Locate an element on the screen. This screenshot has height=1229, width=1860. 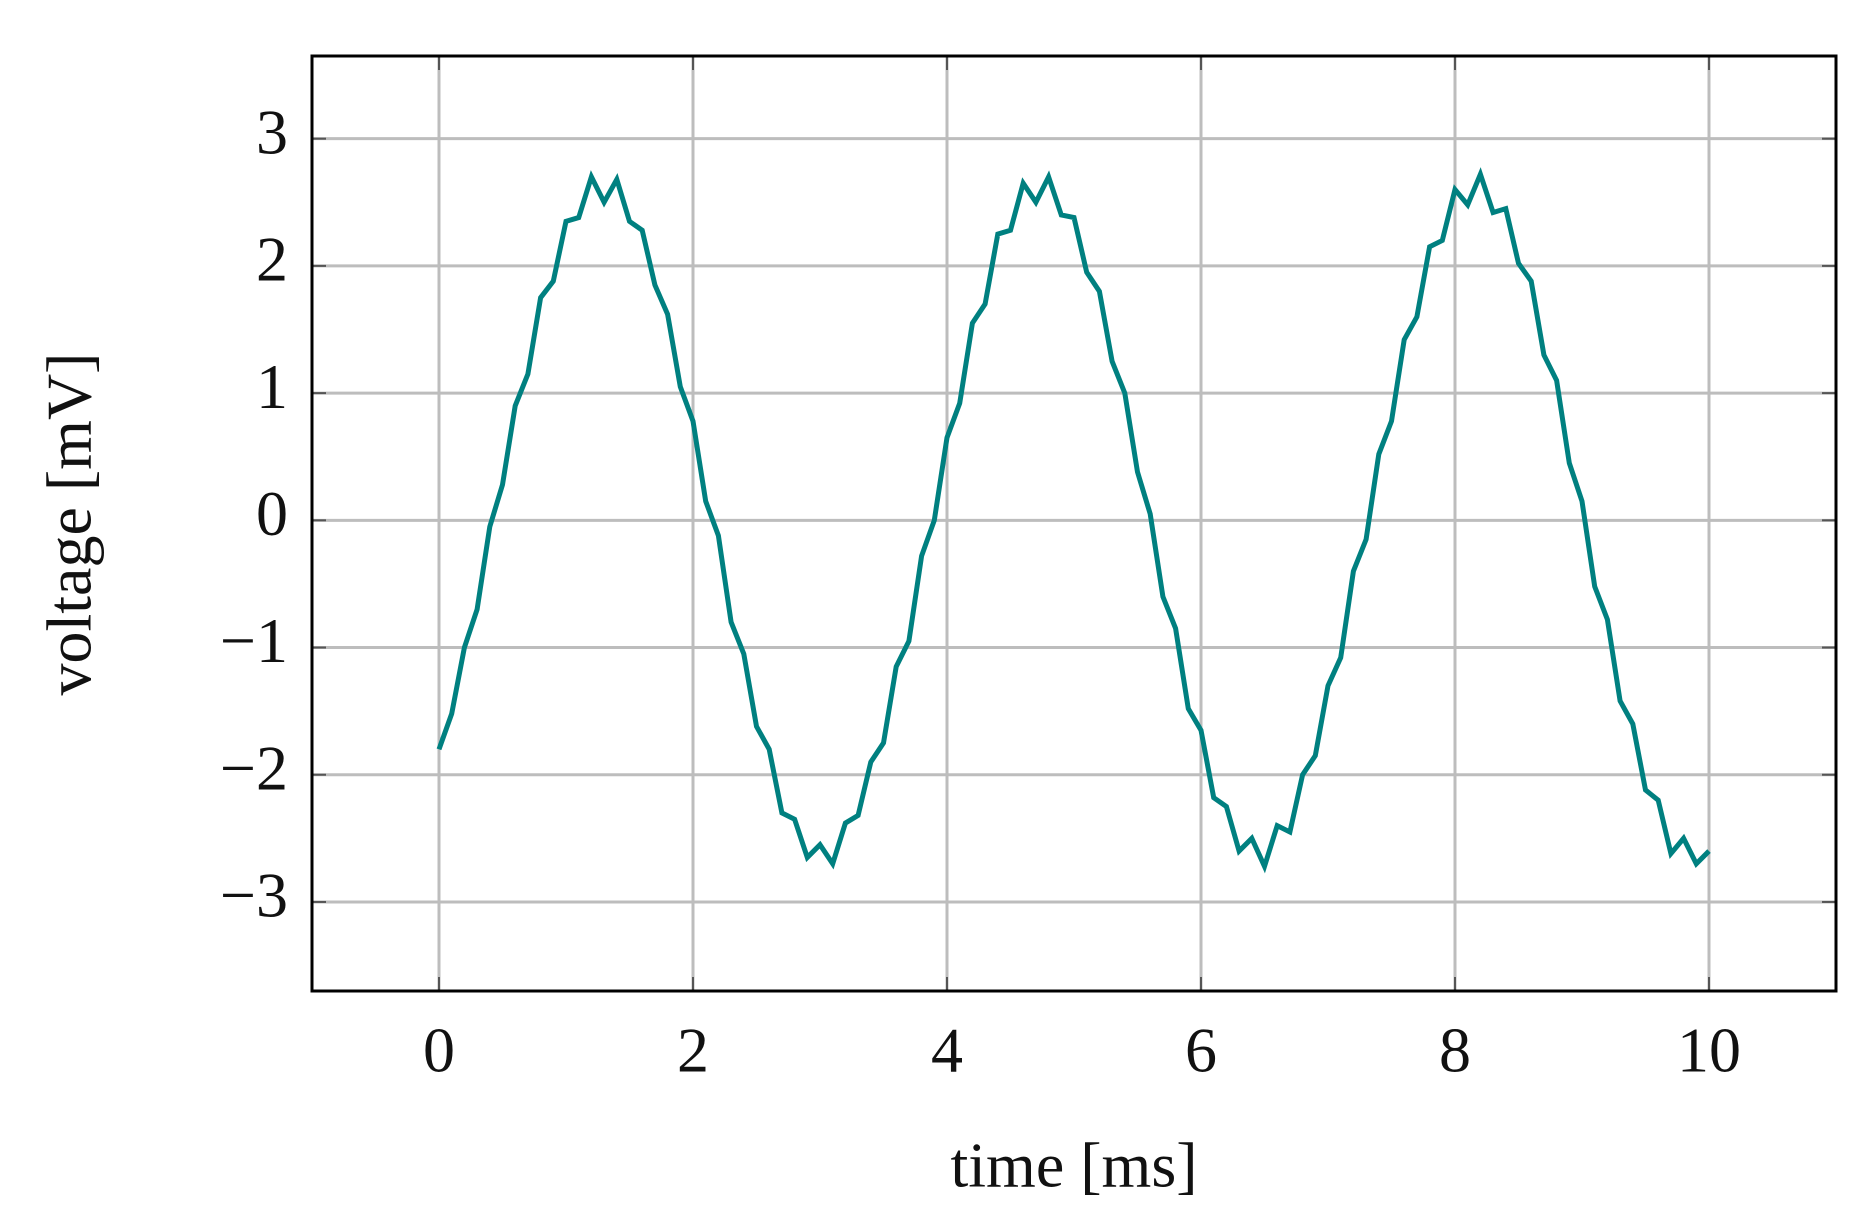
y-tick-label: −1 is located at coordinates (254, 640).